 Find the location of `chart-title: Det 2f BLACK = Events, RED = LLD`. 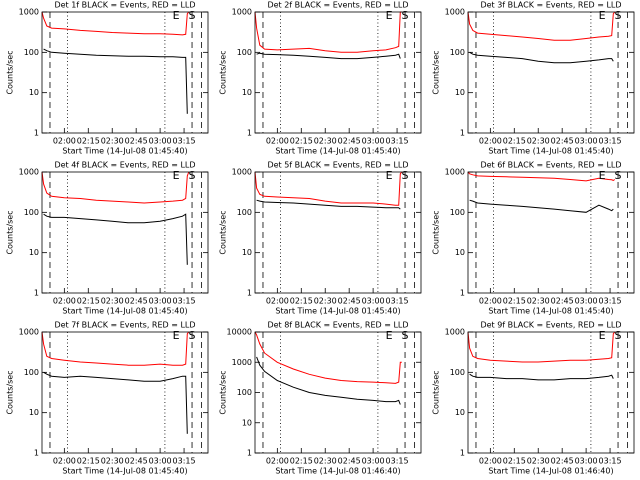

chart-title: Det 2f BLACK = Events, RED = LLD is located at coordinates (337, 5).